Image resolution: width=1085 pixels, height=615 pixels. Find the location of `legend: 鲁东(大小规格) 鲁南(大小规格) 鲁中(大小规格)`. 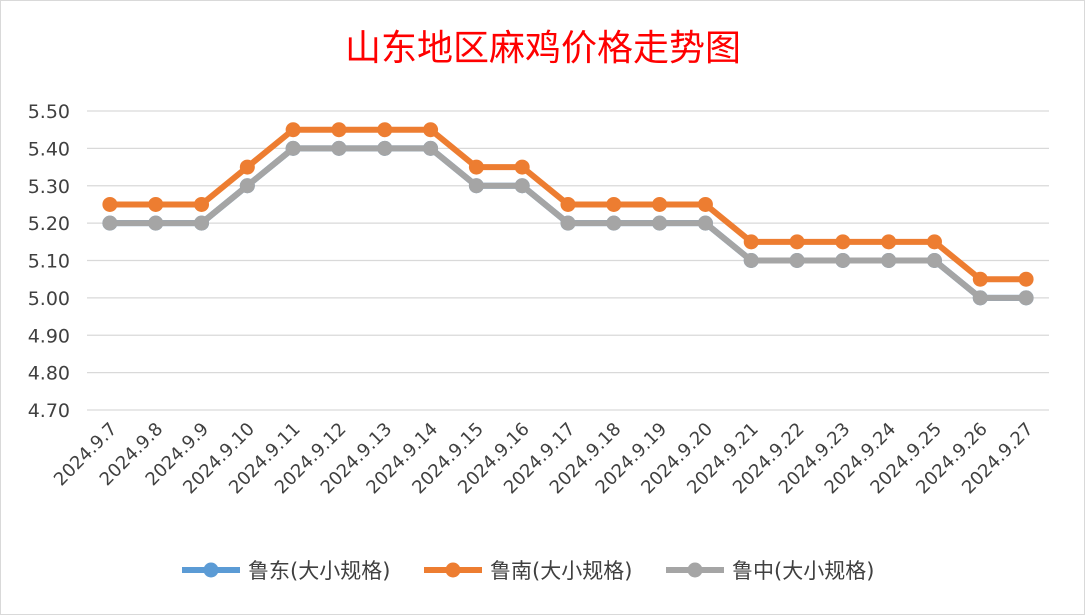

legend: 鲁东(大小规格) 鲁南(大小规格) 鲁中(大小规格) is located at coordinates (528, 571).